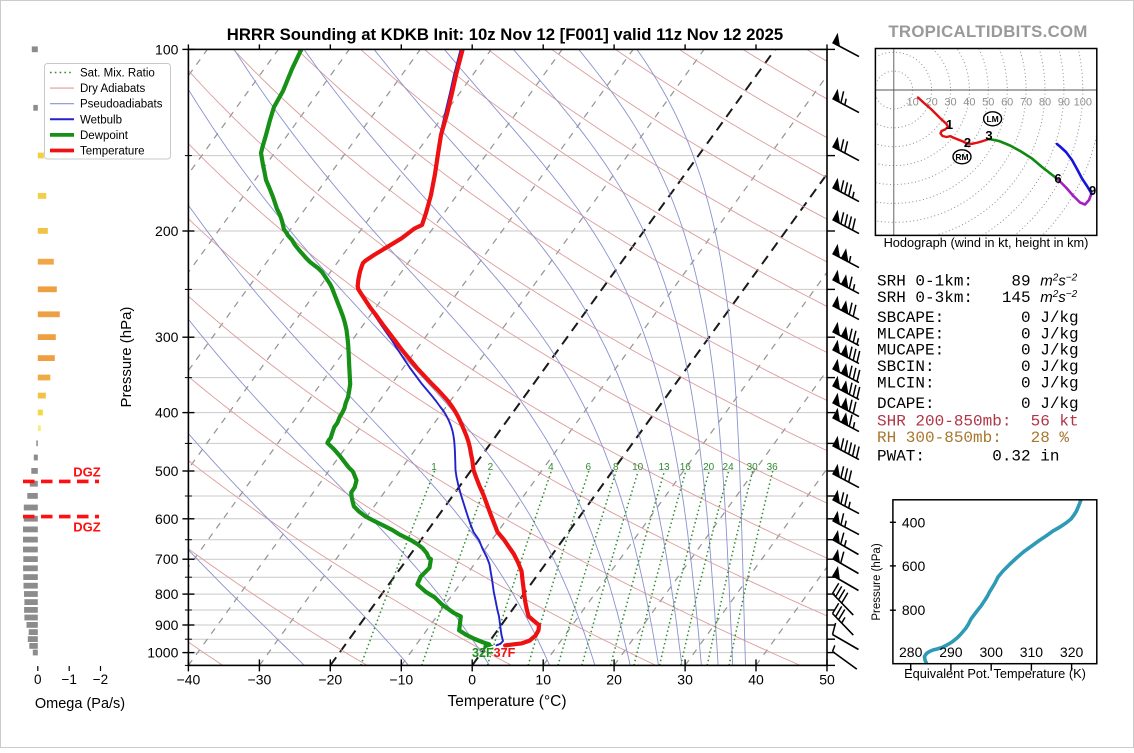  I want to click on svg-text: 13, so click(664, 467).